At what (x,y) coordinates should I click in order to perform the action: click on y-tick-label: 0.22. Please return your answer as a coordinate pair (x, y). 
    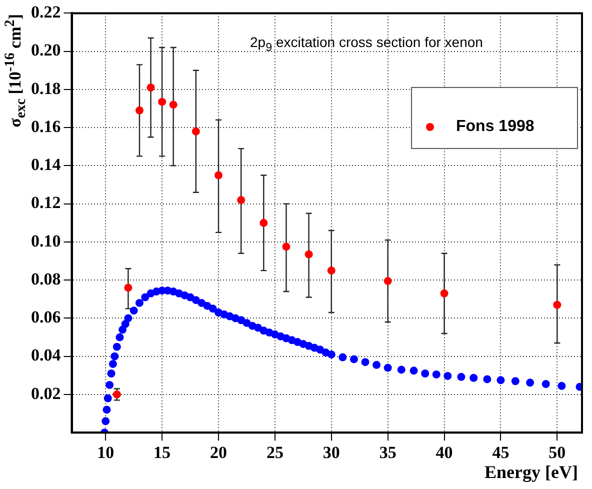
    Looking at the image, I should click on (46, 12).